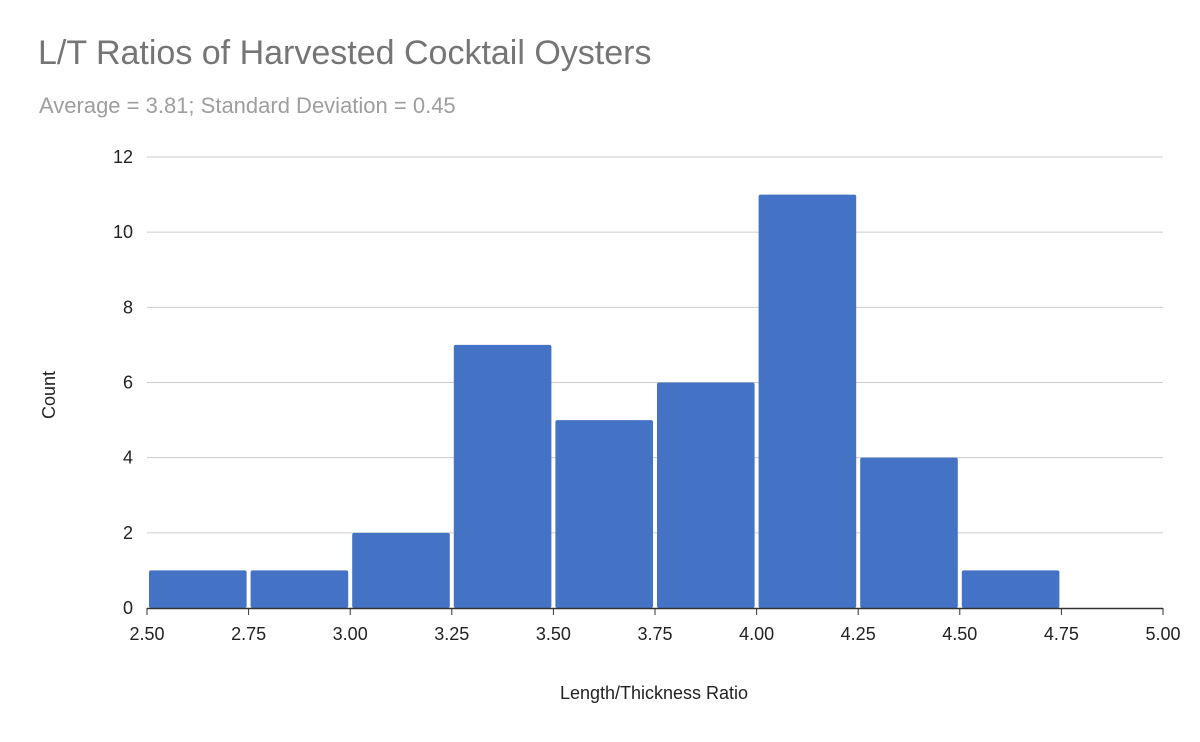  I want to click on y-axis-label: Count, so click(49, 395).